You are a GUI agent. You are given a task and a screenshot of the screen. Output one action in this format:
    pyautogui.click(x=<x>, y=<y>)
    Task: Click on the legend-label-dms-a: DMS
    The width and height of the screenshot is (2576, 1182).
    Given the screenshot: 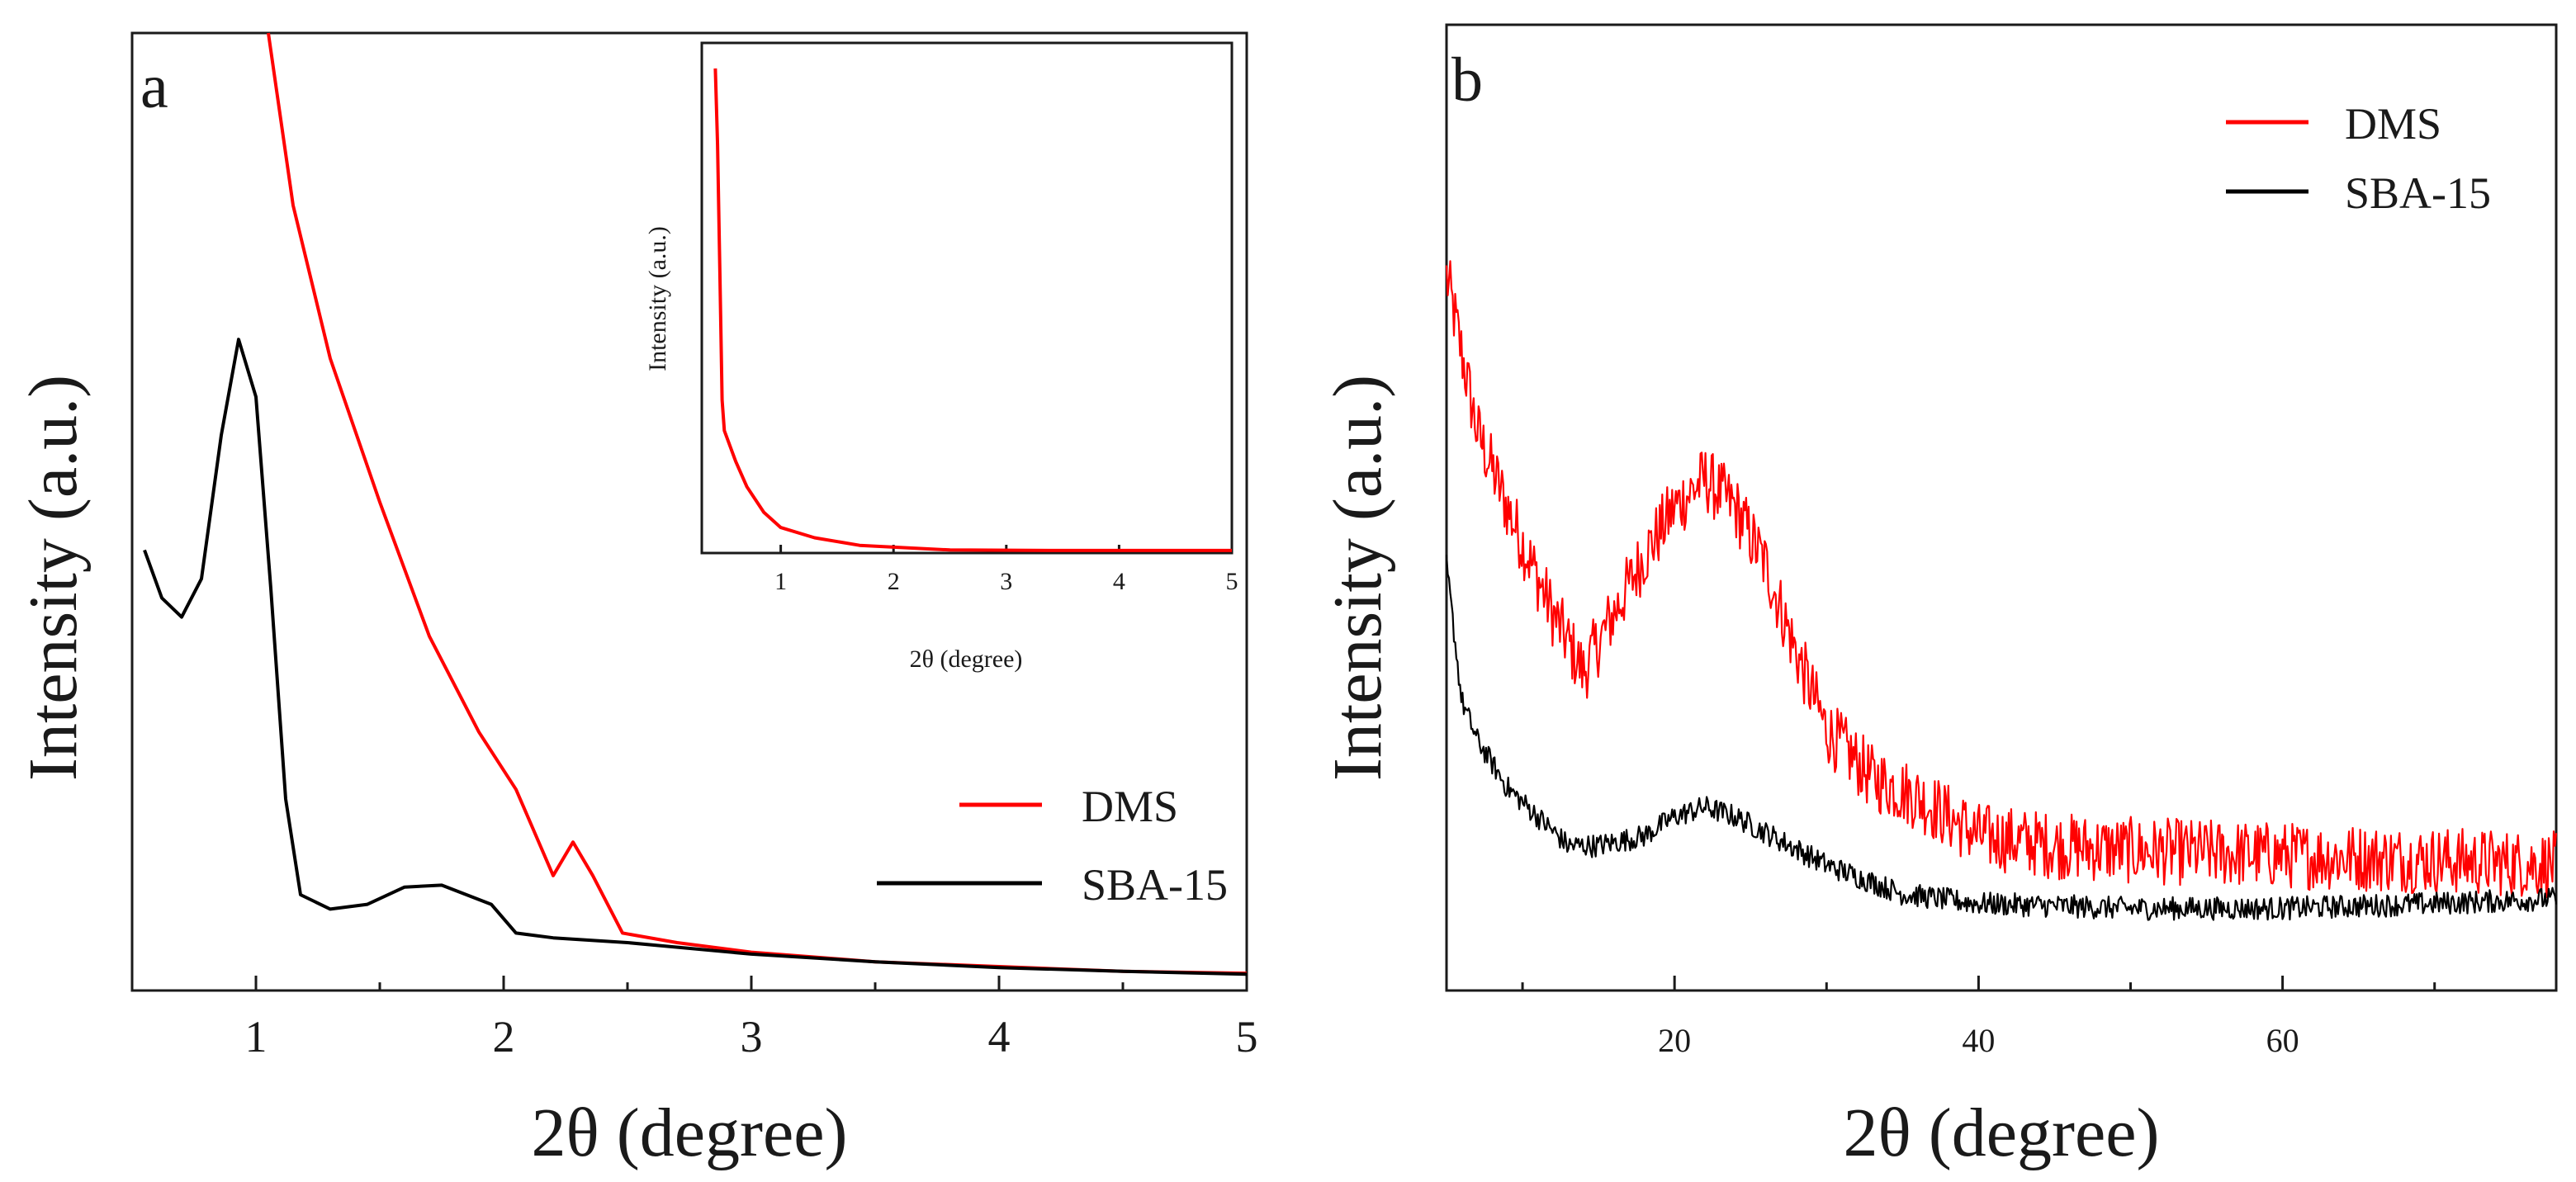 What is the action you would take?
    pyautogui.click(x=1130, y=806)
    